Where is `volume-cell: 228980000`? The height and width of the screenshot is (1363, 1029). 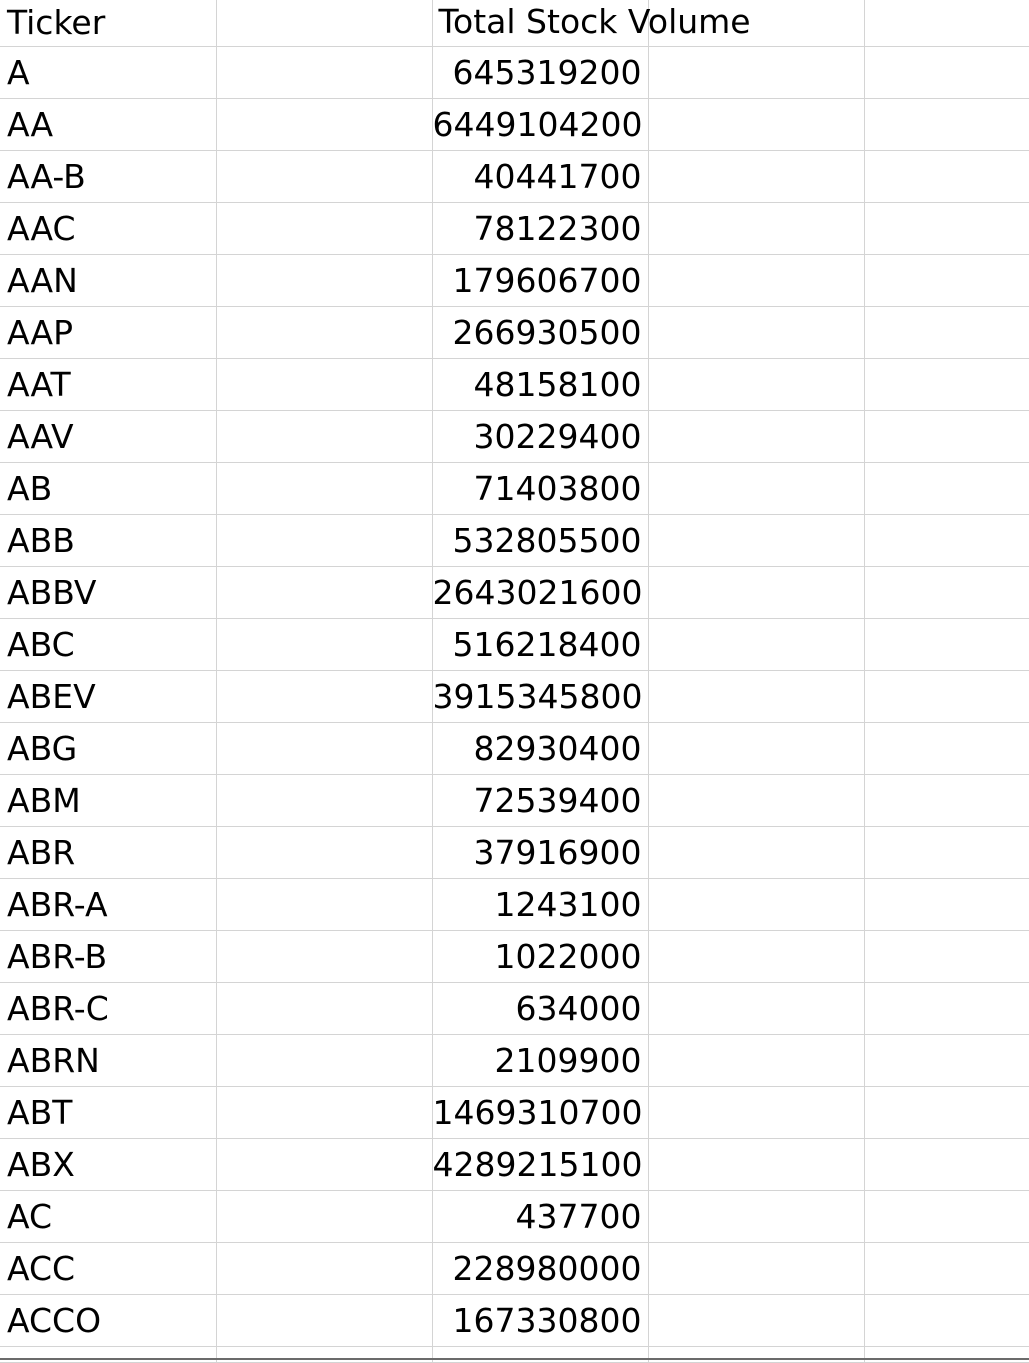 volume-cell: 228980000 is located at coordinates (540, 1268).